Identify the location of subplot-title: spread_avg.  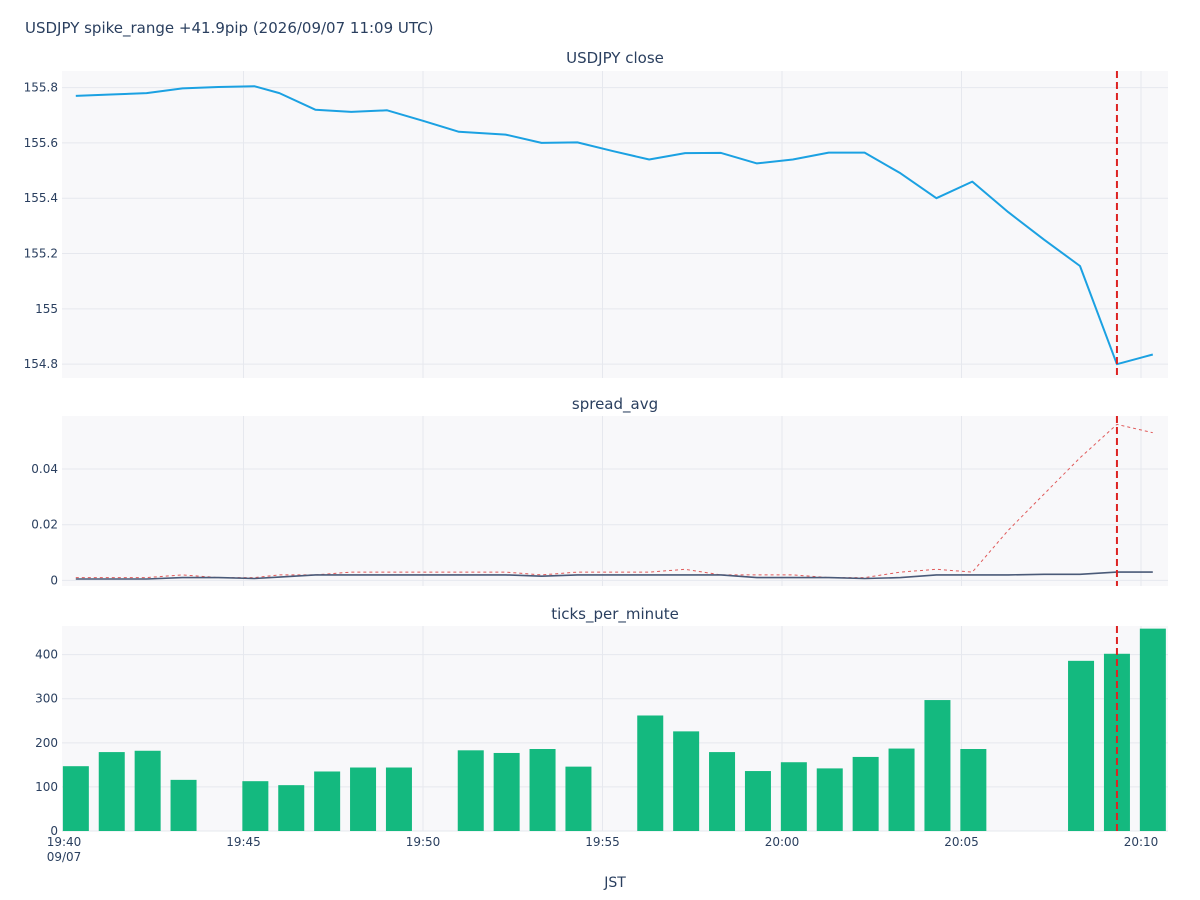
(615, 404).